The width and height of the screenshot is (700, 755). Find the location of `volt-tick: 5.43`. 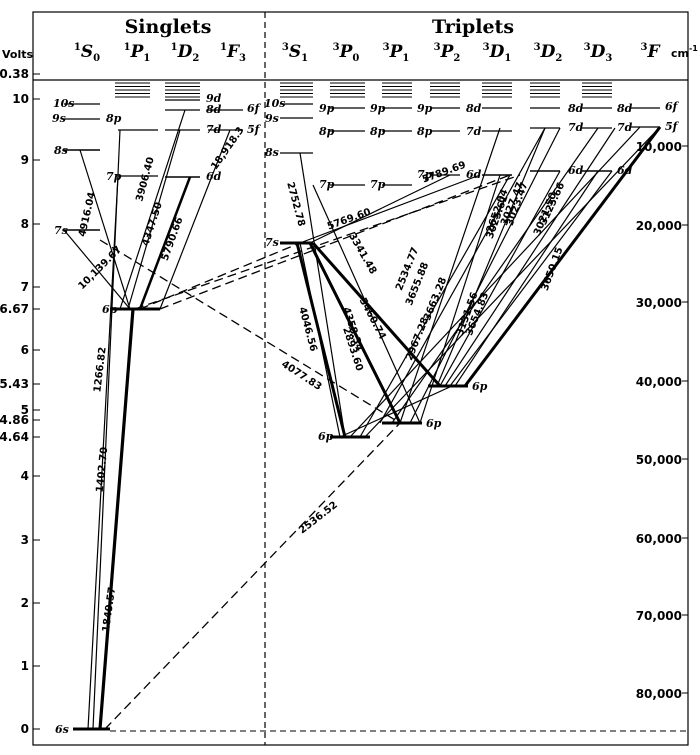

volt-tick: 5.43 is located at coordinates (20, 384).